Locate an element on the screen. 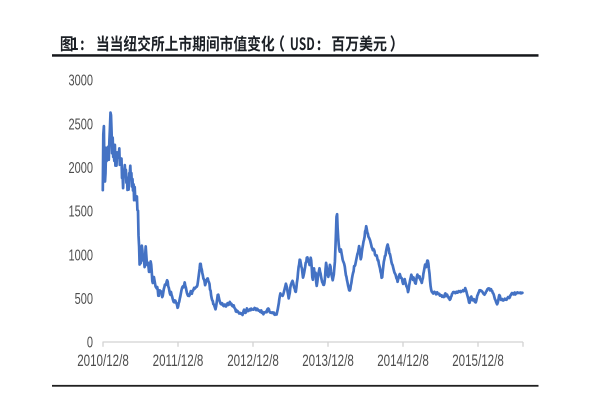 This screenshot has width=600, height=400. svg-text: 2012/12/8 is located at coordinates (253, 360).